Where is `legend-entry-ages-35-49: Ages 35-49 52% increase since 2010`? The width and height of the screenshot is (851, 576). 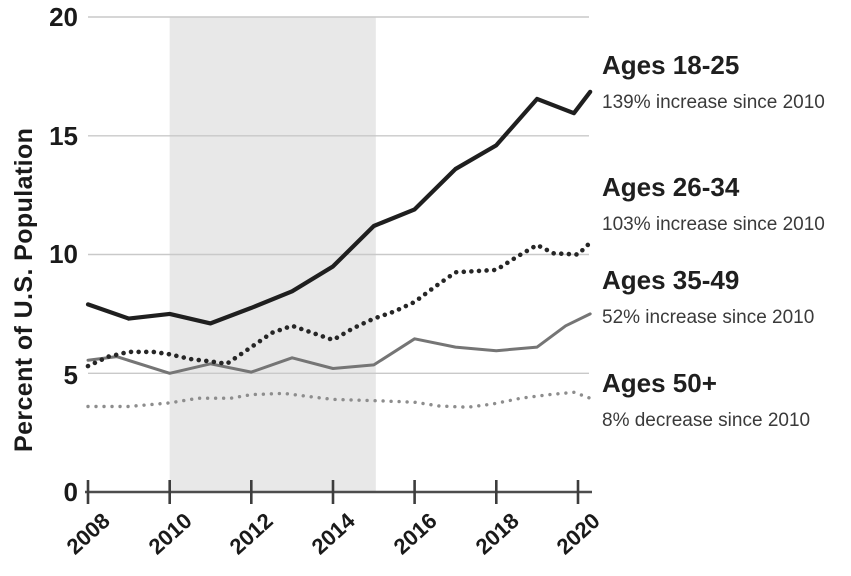
legend-entry-ages-35-49: Ages 35-49 52% increase since 2010 is located at coordinates (726, 297).